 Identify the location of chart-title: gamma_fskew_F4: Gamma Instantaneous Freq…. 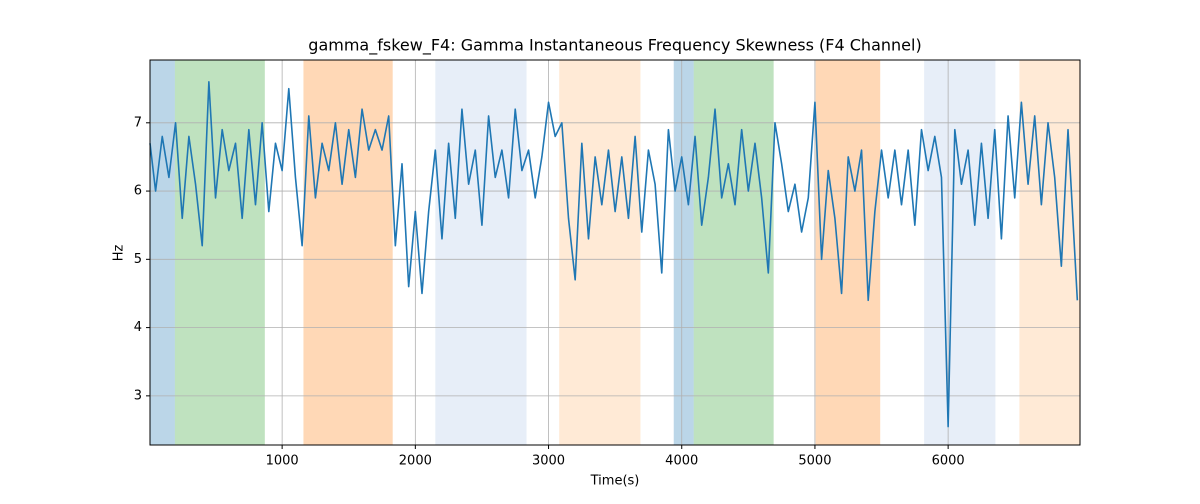
(614, 46).